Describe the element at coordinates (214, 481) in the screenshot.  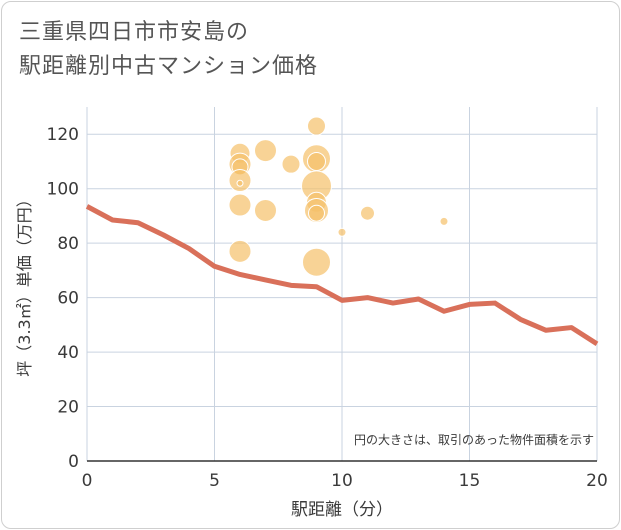
I see `x-tick-label: 5` at that location.